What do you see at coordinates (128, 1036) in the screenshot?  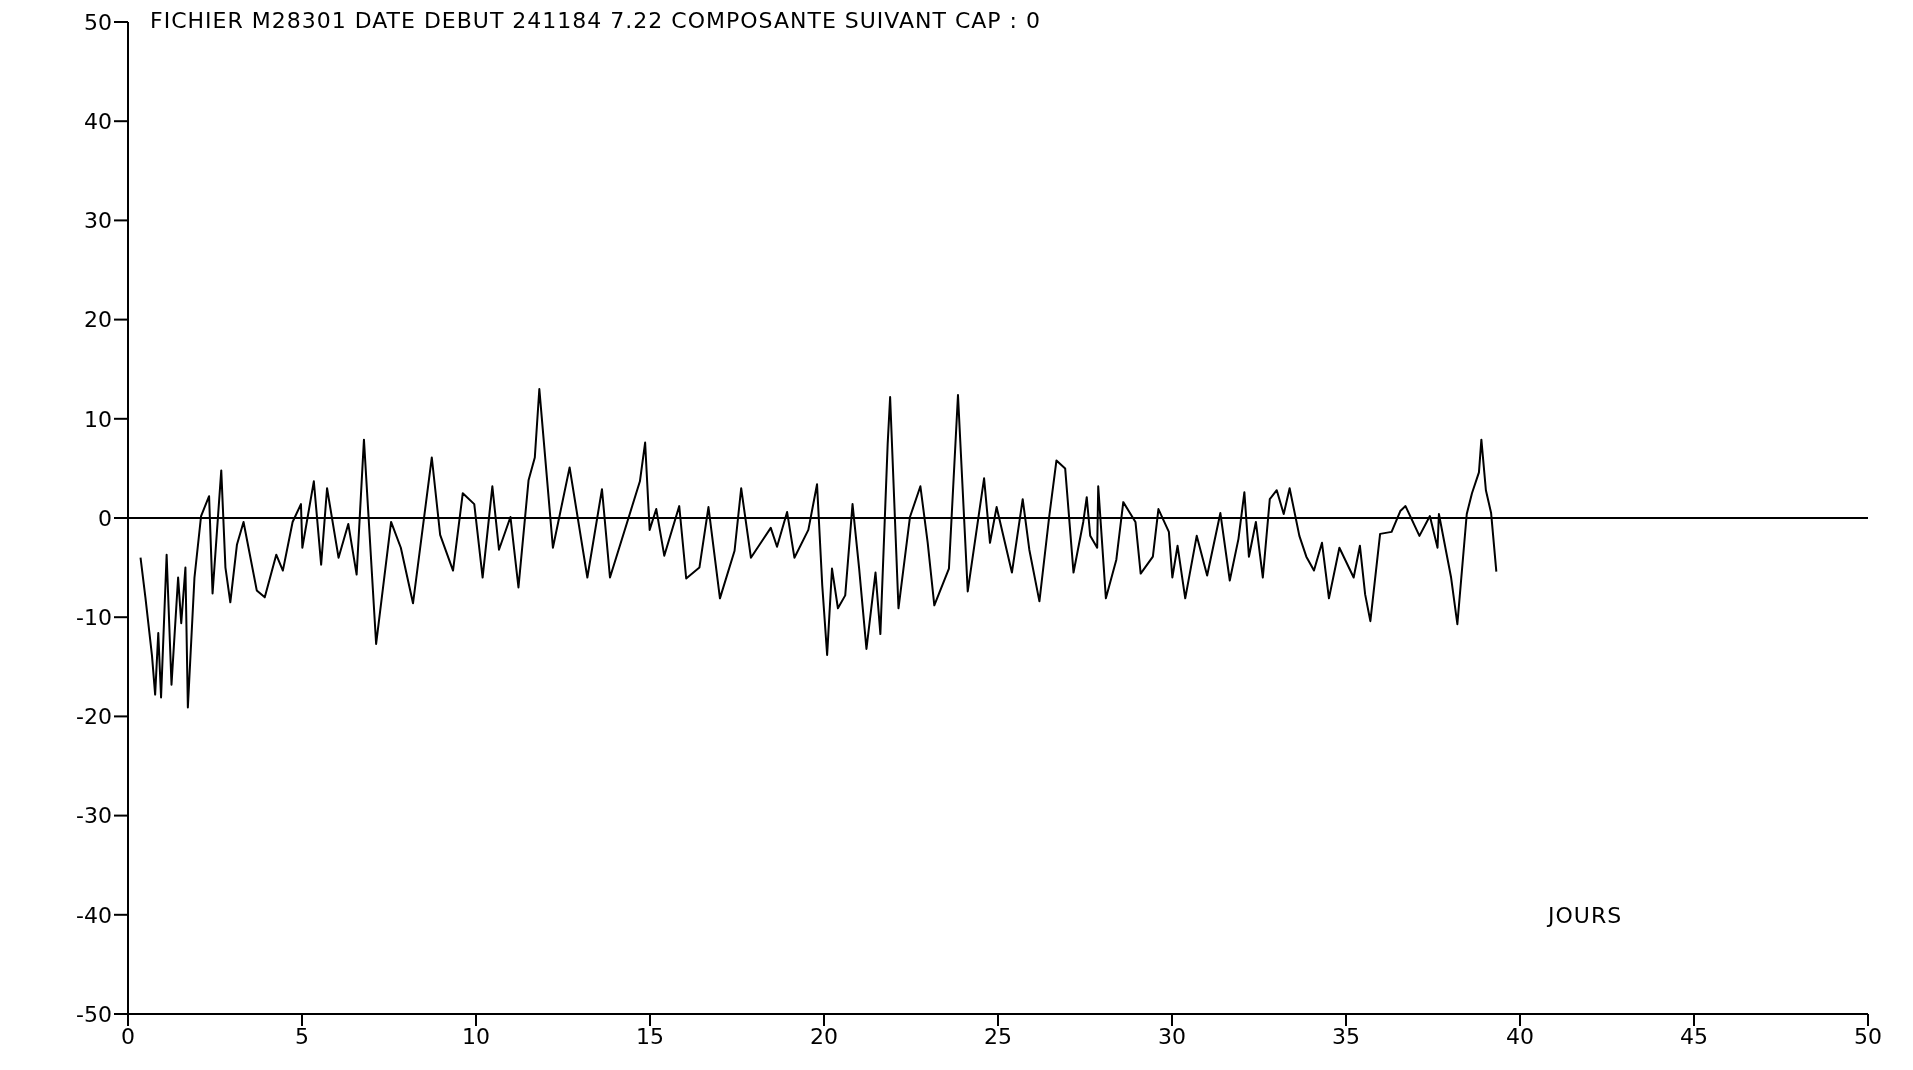 I see `x-tick-label: 0` at bounding box center [128, 1036].